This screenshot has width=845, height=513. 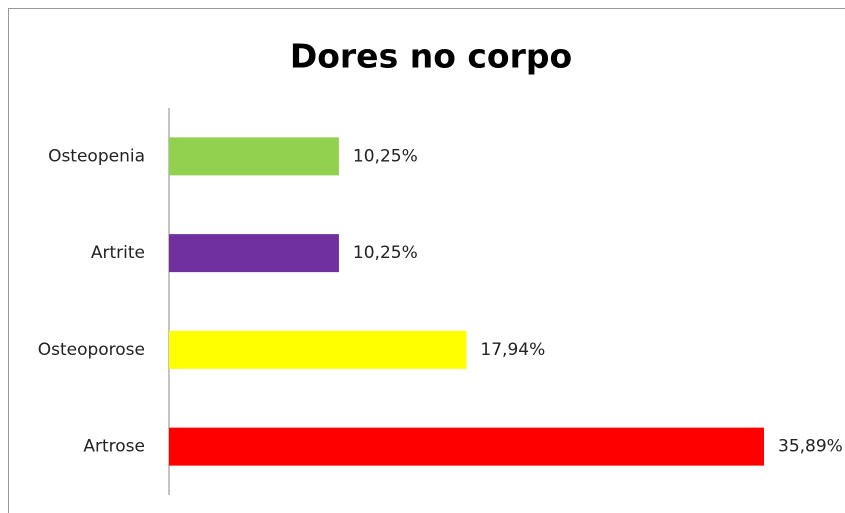 I want to click on value-label: 35,89%, so click(x=810, y=447).